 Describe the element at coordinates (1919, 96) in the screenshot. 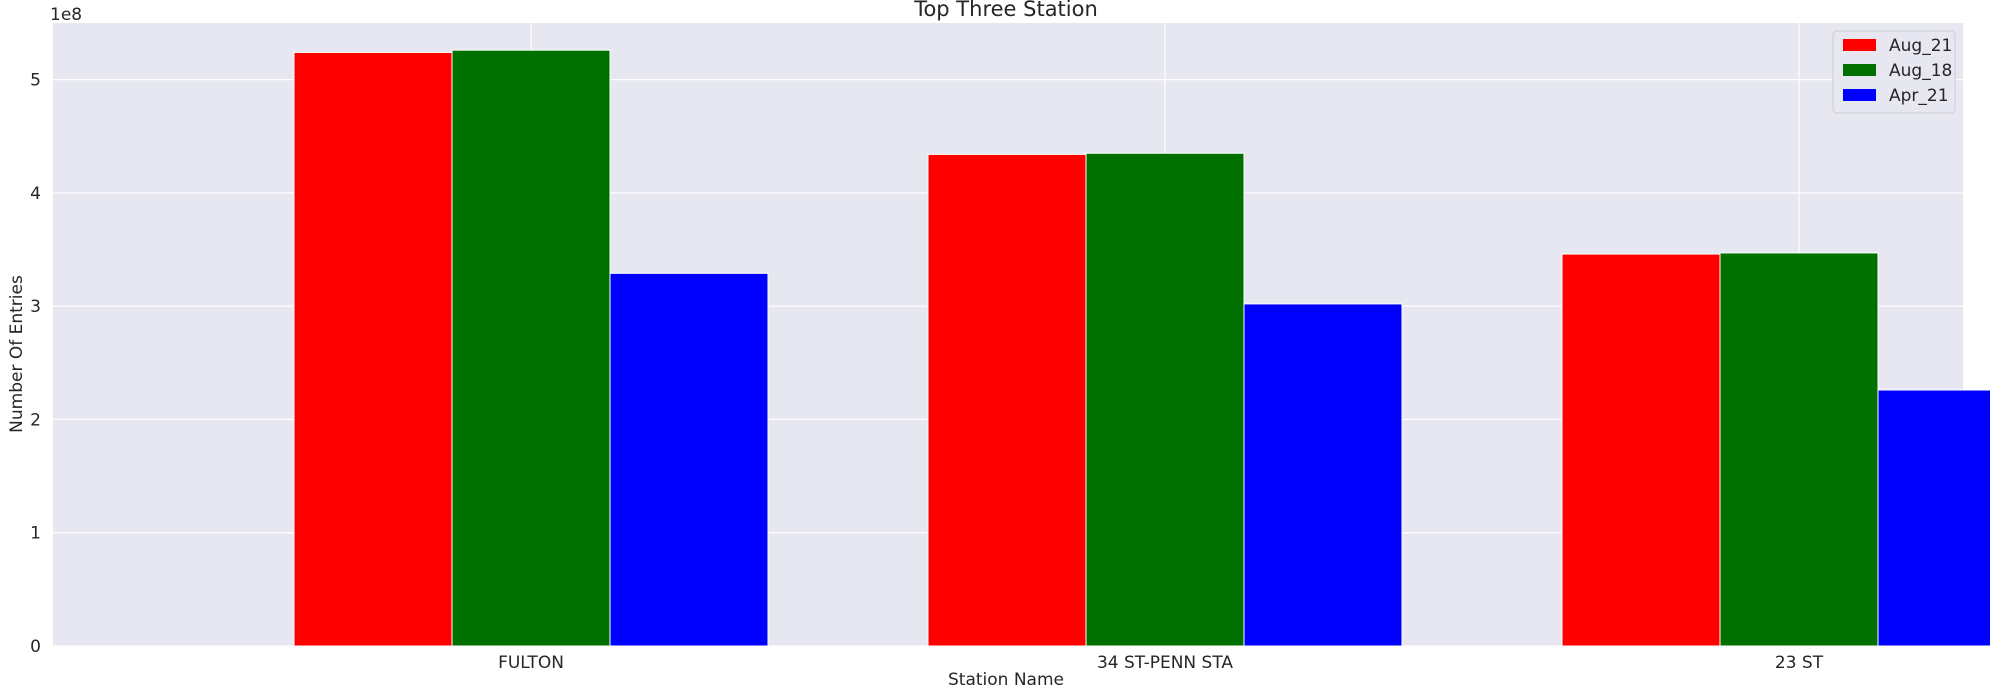

I see `legend-label: Apr_21` at that location.